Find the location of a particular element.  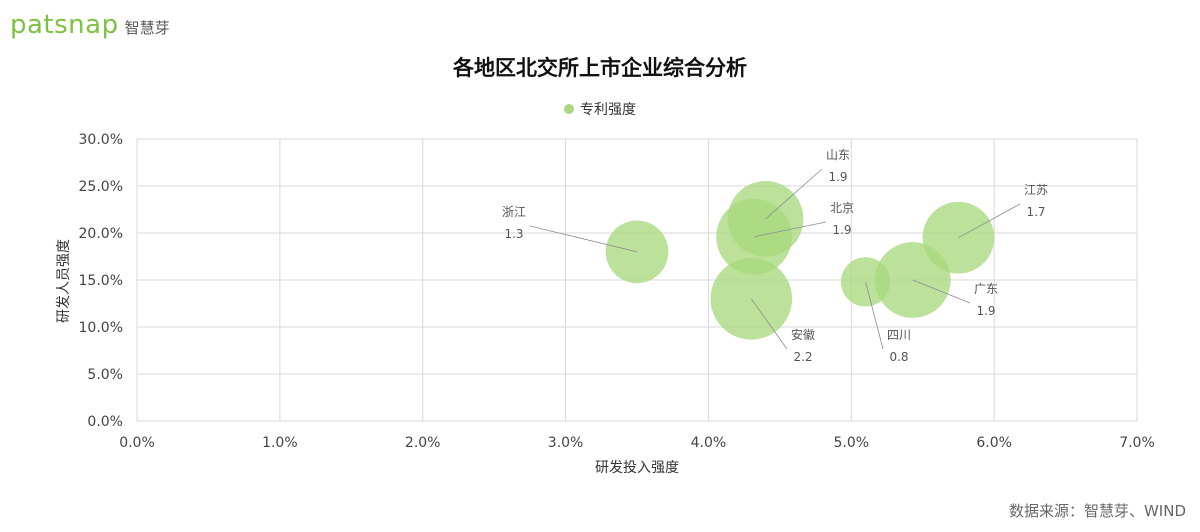

logo-subtext: 智慧芽 is located at coordinates (147, 28).